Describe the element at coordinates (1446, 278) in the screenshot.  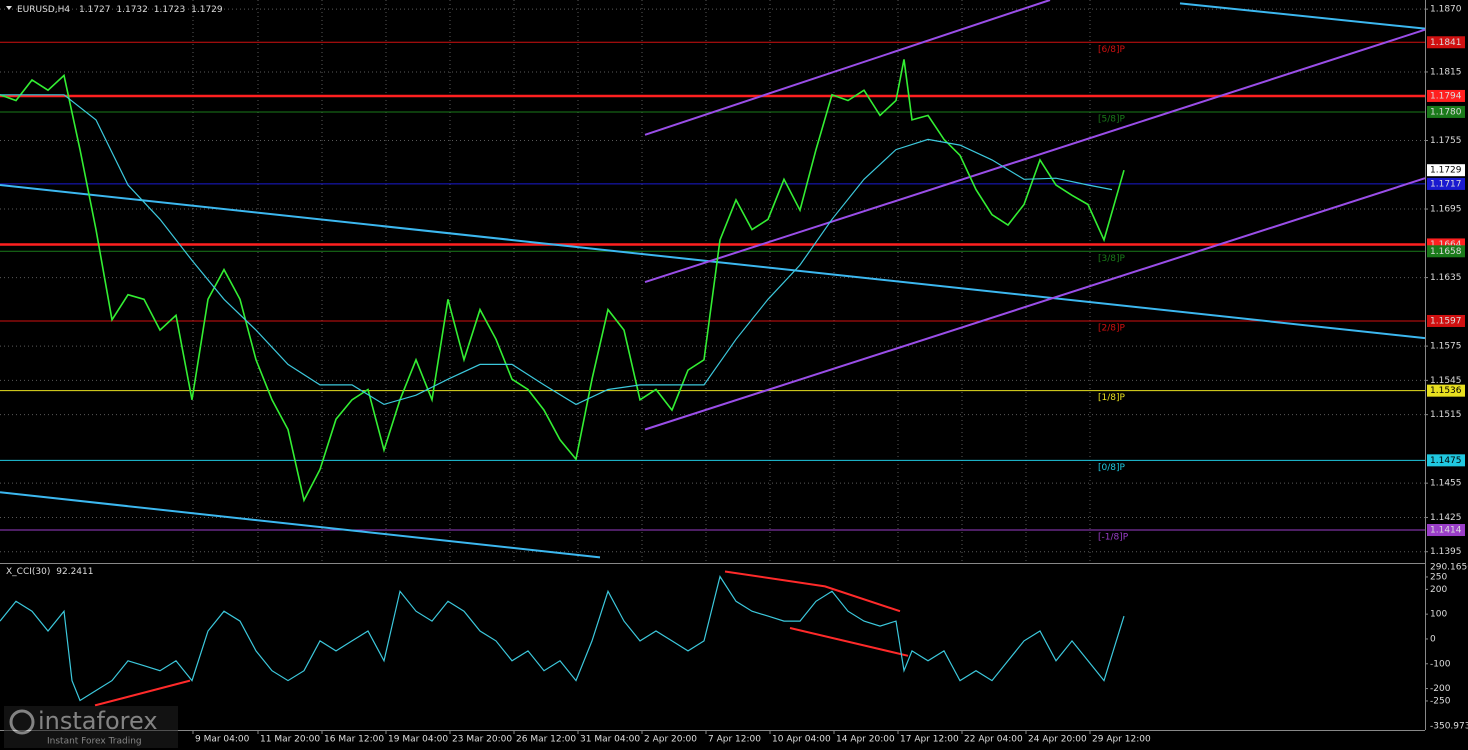
I see `y-tick-label: 1.1635` at that location.